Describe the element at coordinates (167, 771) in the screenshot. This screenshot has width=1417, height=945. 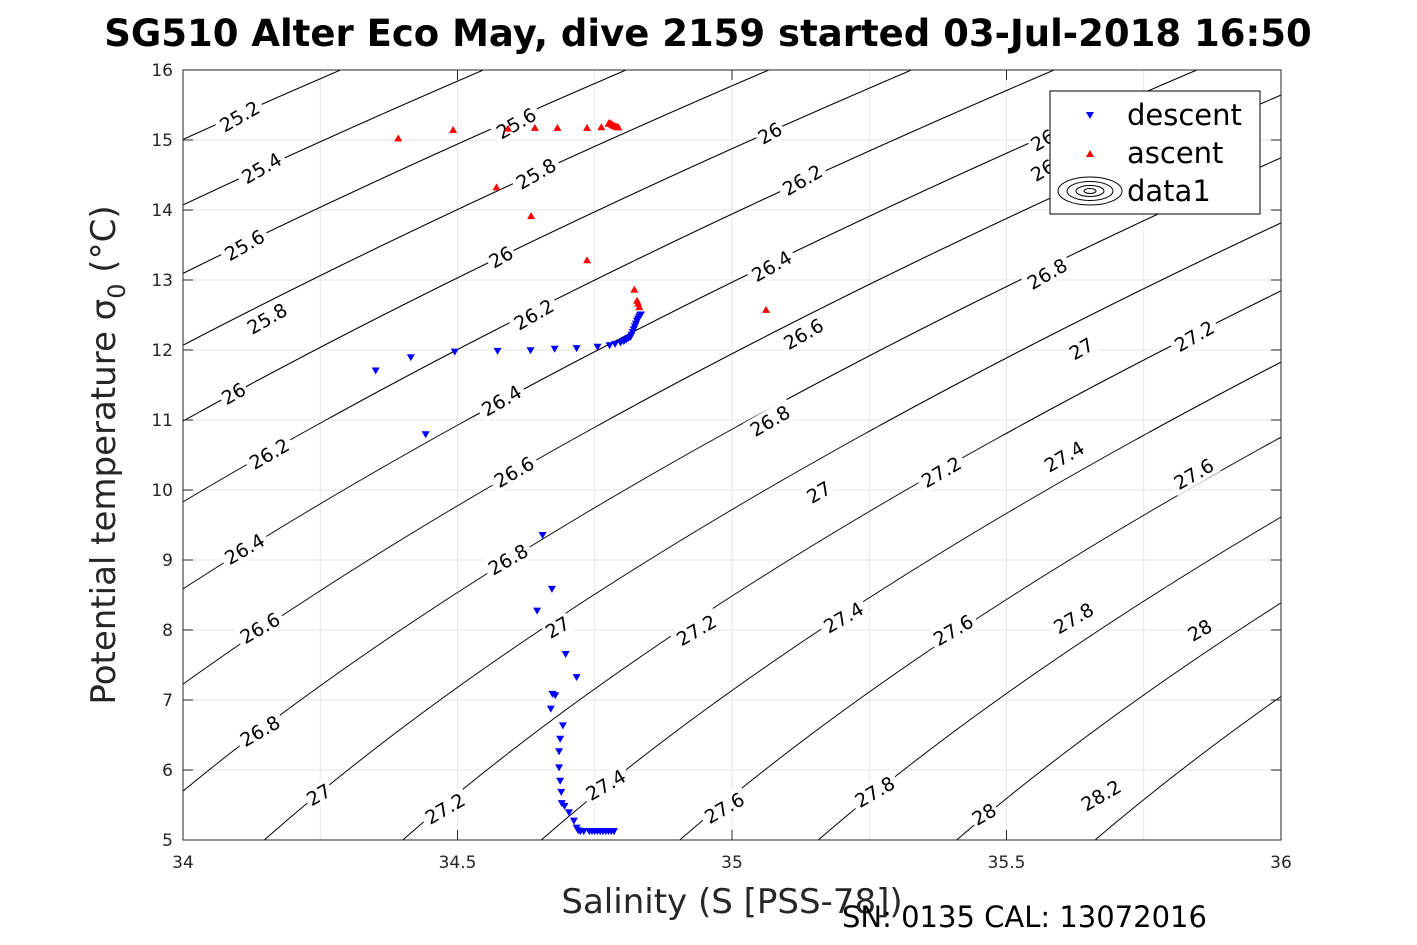
I see `y-tick-label: 6` at that location.